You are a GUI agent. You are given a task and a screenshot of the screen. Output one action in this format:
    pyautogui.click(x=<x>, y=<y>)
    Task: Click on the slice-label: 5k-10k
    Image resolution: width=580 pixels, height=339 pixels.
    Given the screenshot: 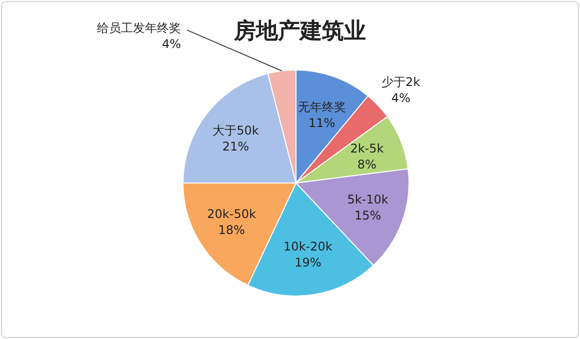 What is the action you would take?
    pyautogui.click(x=367, y=199)
    